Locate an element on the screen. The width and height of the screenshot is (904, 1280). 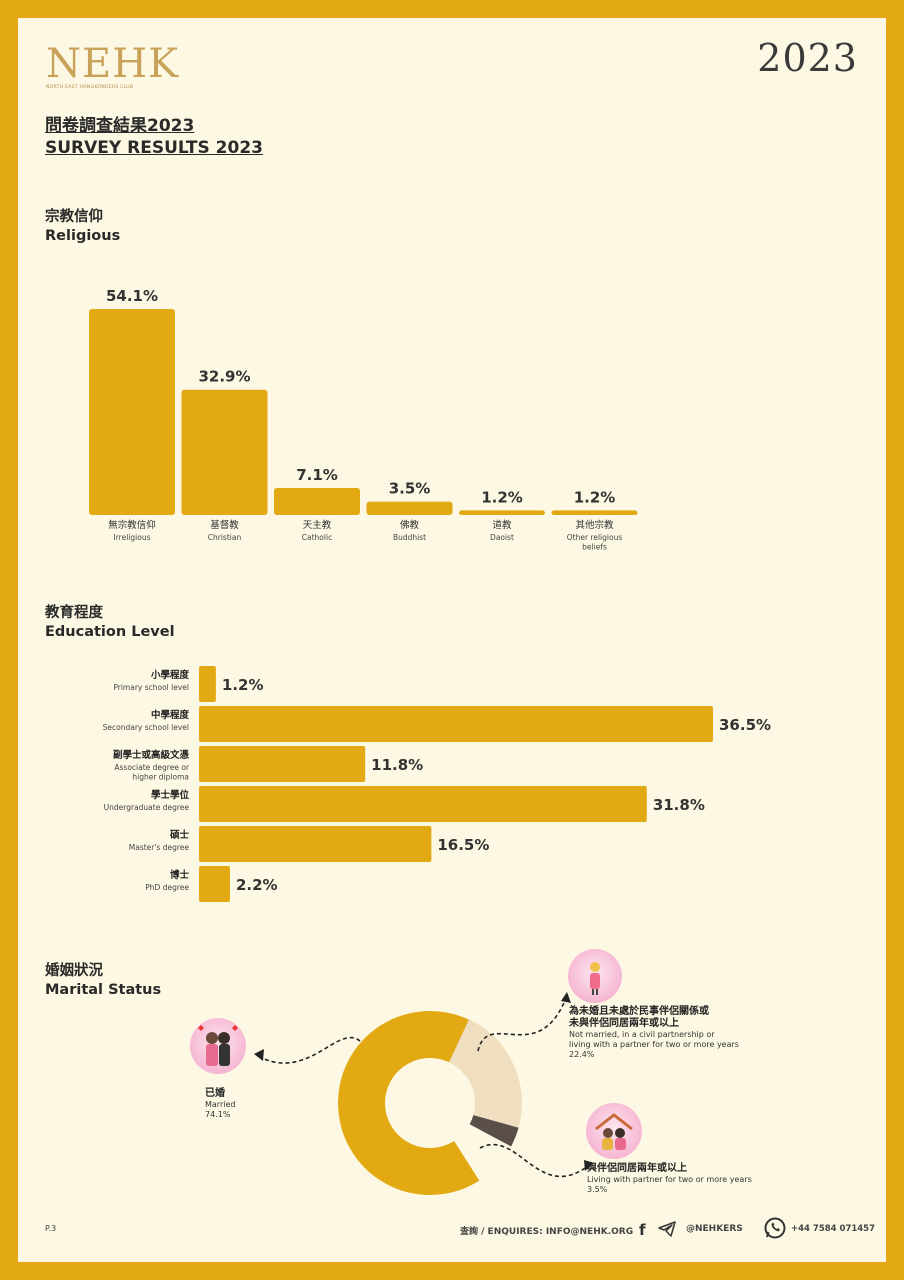
married-label-pct: 74.1% is located at coordinates (218, 1114).